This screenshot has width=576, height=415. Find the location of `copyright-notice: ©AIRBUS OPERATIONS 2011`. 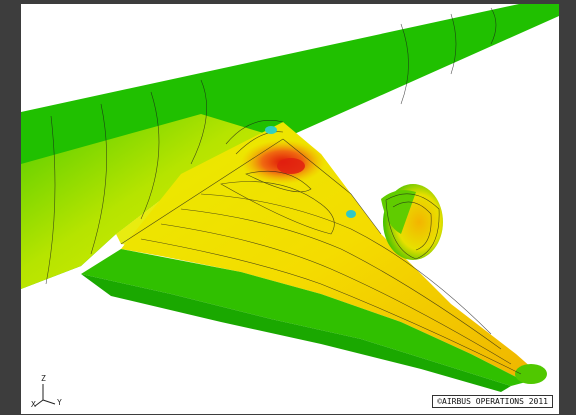

copyright-notice: ©AIRBUS OPERATIONS 2011 is located at coordinates (492, 401).